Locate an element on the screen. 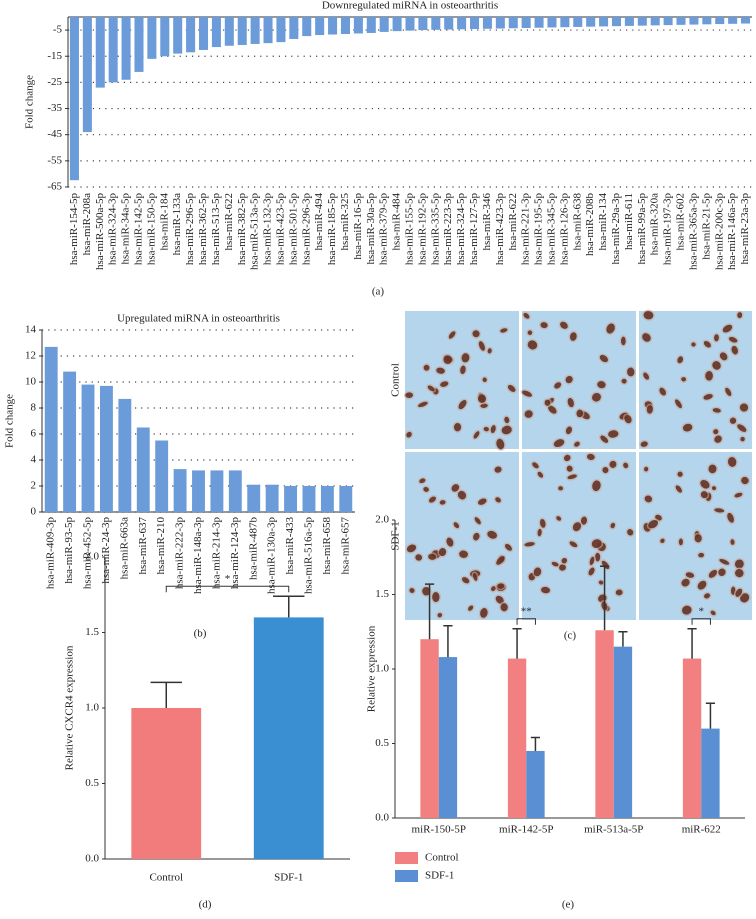  chart-title: Upregulated miRNA in osteoarthritis is located at coordinates (198, 319).